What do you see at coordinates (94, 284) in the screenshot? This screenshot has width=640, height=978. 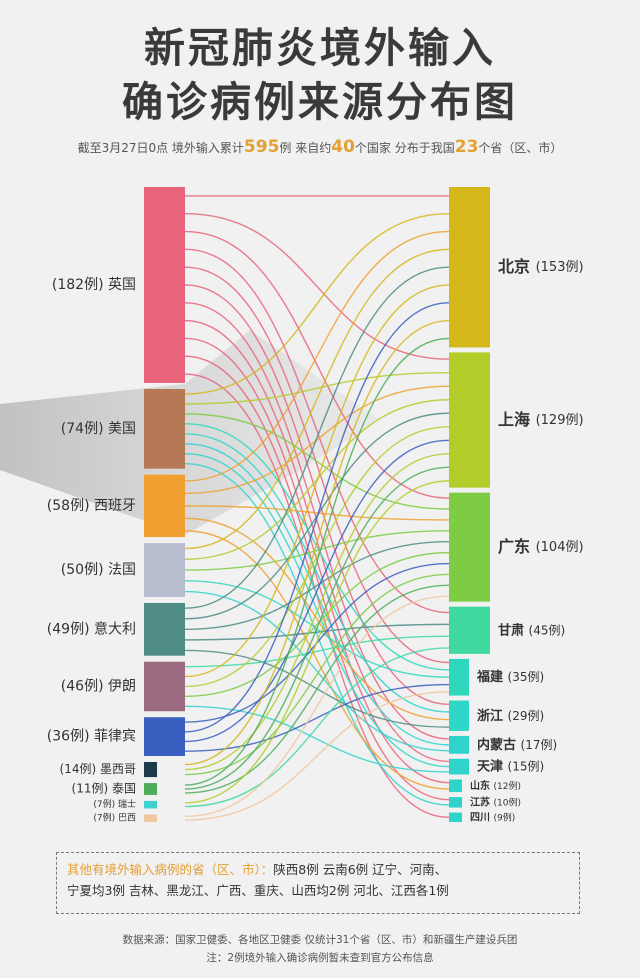 I see `source-label: (182例) 英国` at bounding box center [94, 284].